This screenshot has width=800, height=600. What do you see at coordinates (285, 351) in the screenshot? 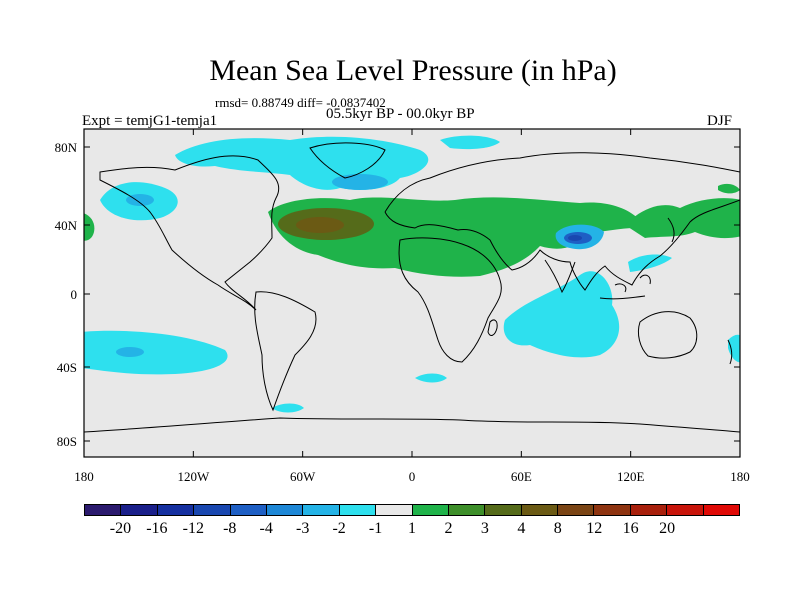
I see `coast-south-america` at bounding box center [285, 351].